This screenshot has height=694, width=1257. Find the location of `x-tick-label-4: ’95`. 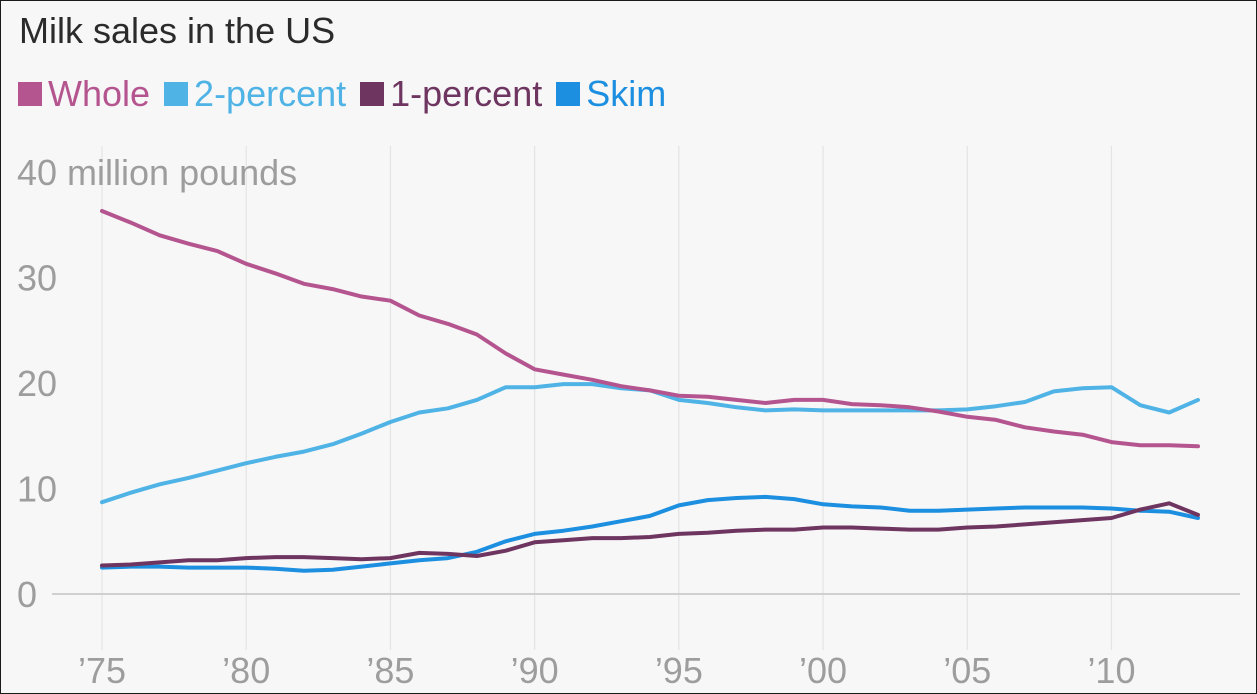

x-tick-label-4: ’95 is located at coordinates (679, 670).